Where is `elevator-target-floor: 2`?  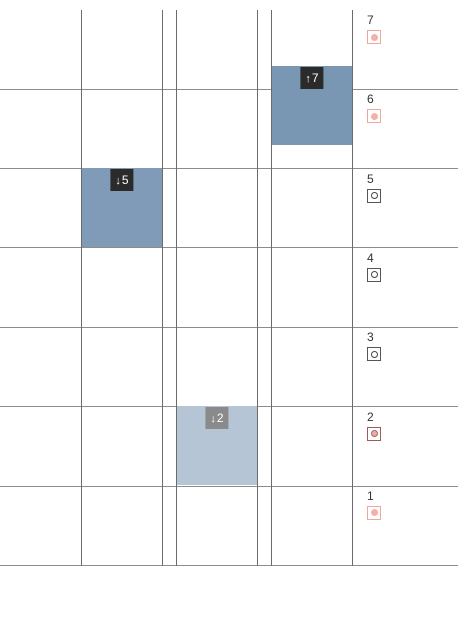
elevator-target-floor: 2 is located at coordinates (220, 418).